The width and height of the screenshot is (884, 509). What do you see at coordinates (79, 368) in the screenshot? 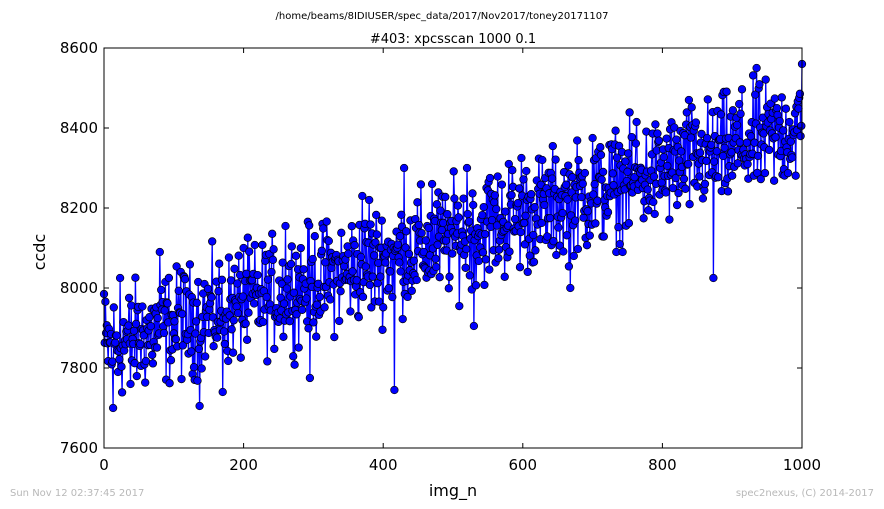
I see `y-tick-label: 7800` at bounding box center [79, 368].